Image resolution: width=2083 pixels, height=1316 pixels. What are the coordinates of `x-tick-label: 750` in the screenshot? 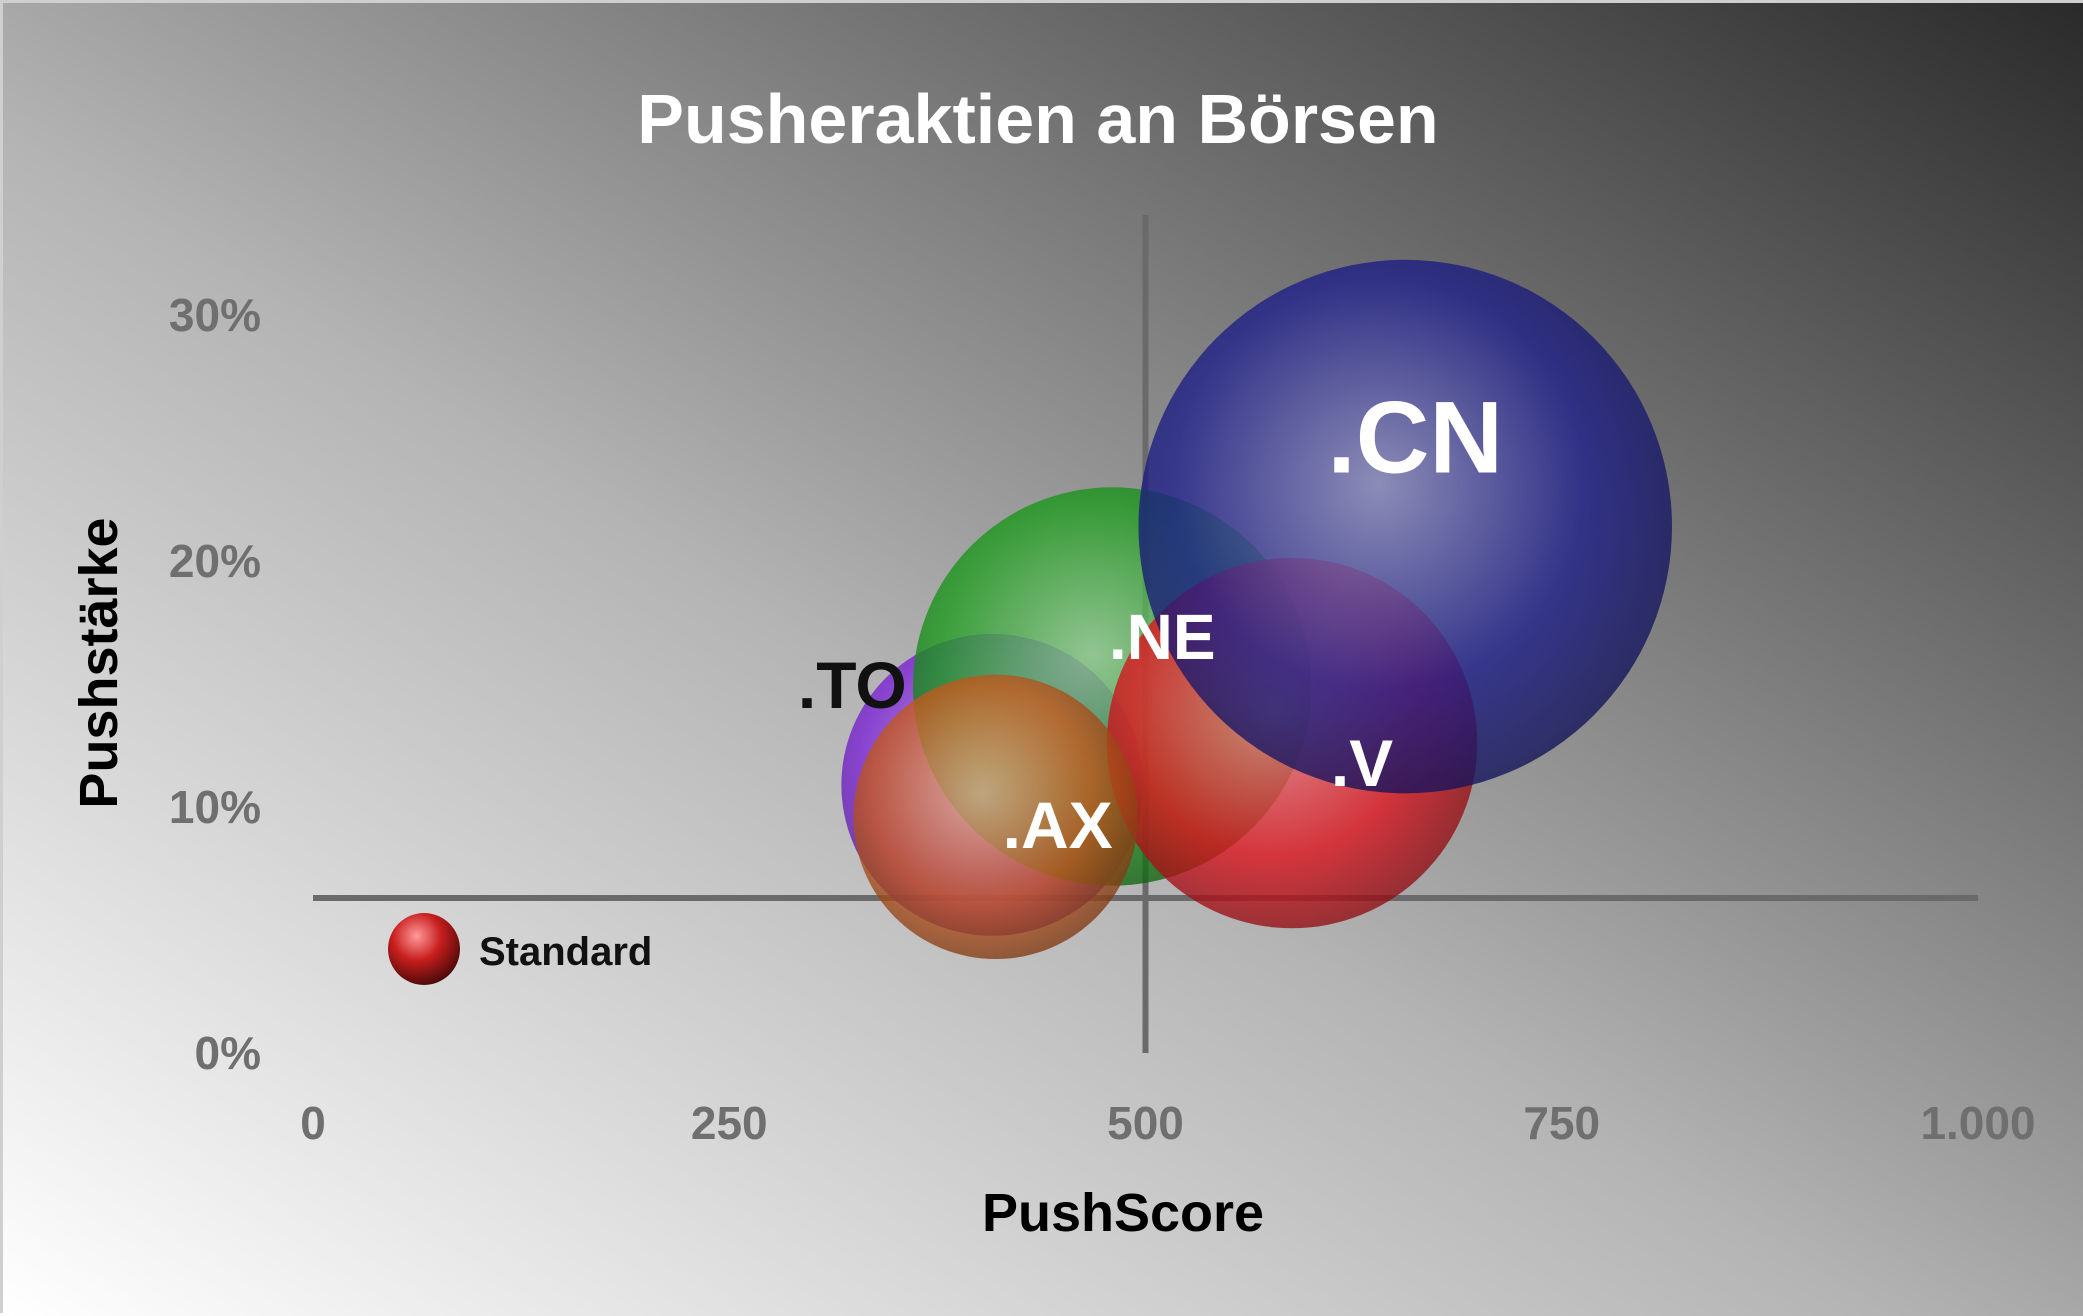 It's located at (1561, 1123).